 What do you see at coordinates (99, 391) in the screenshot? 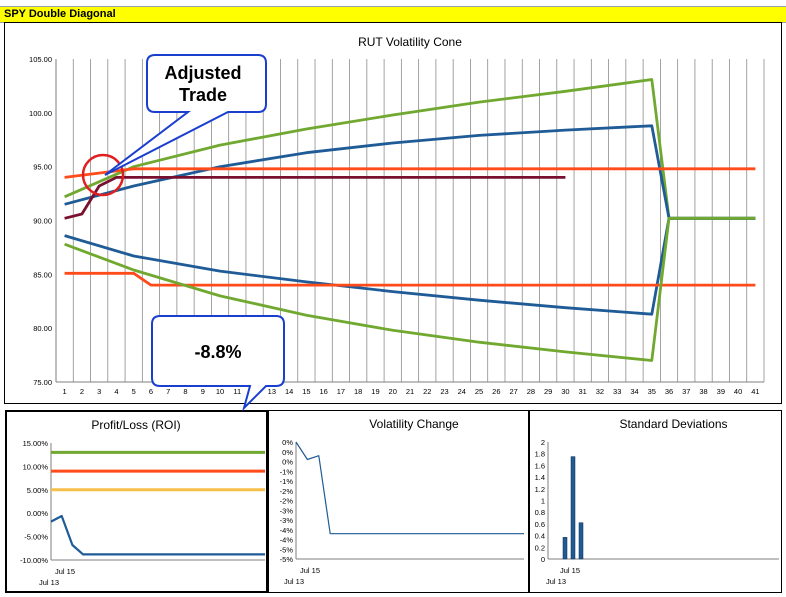
I see `cone-x-tick-label: 3` at bounding box center [99, 391].